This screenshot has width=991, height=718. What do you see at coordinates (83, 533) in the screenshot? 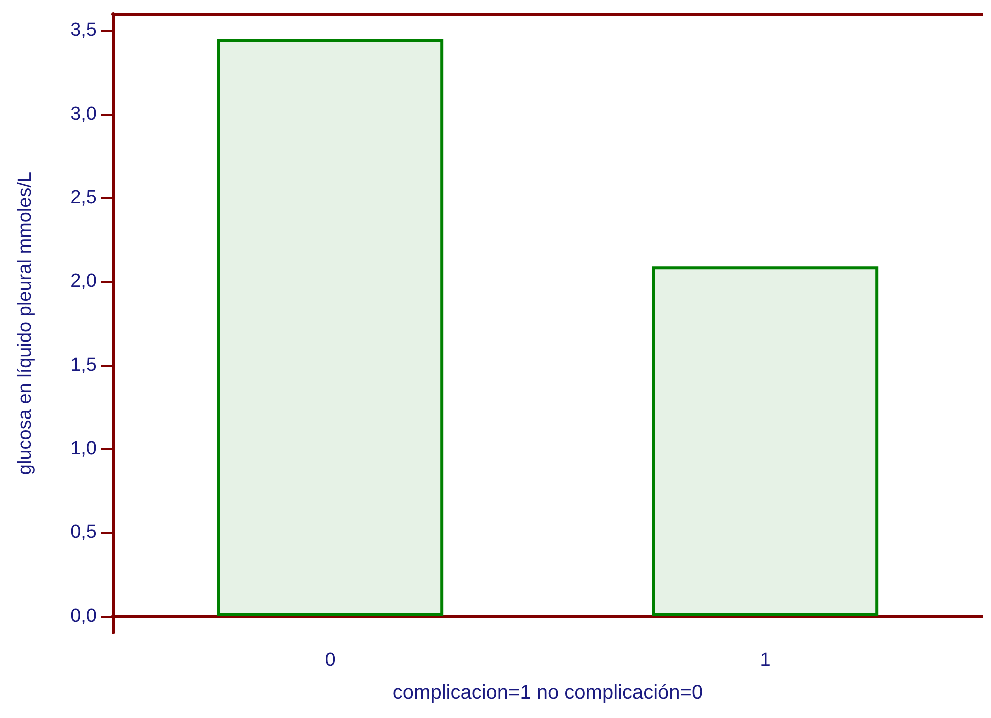
I see `y-tick-label: 0,5` at bounding box center [83, 533].